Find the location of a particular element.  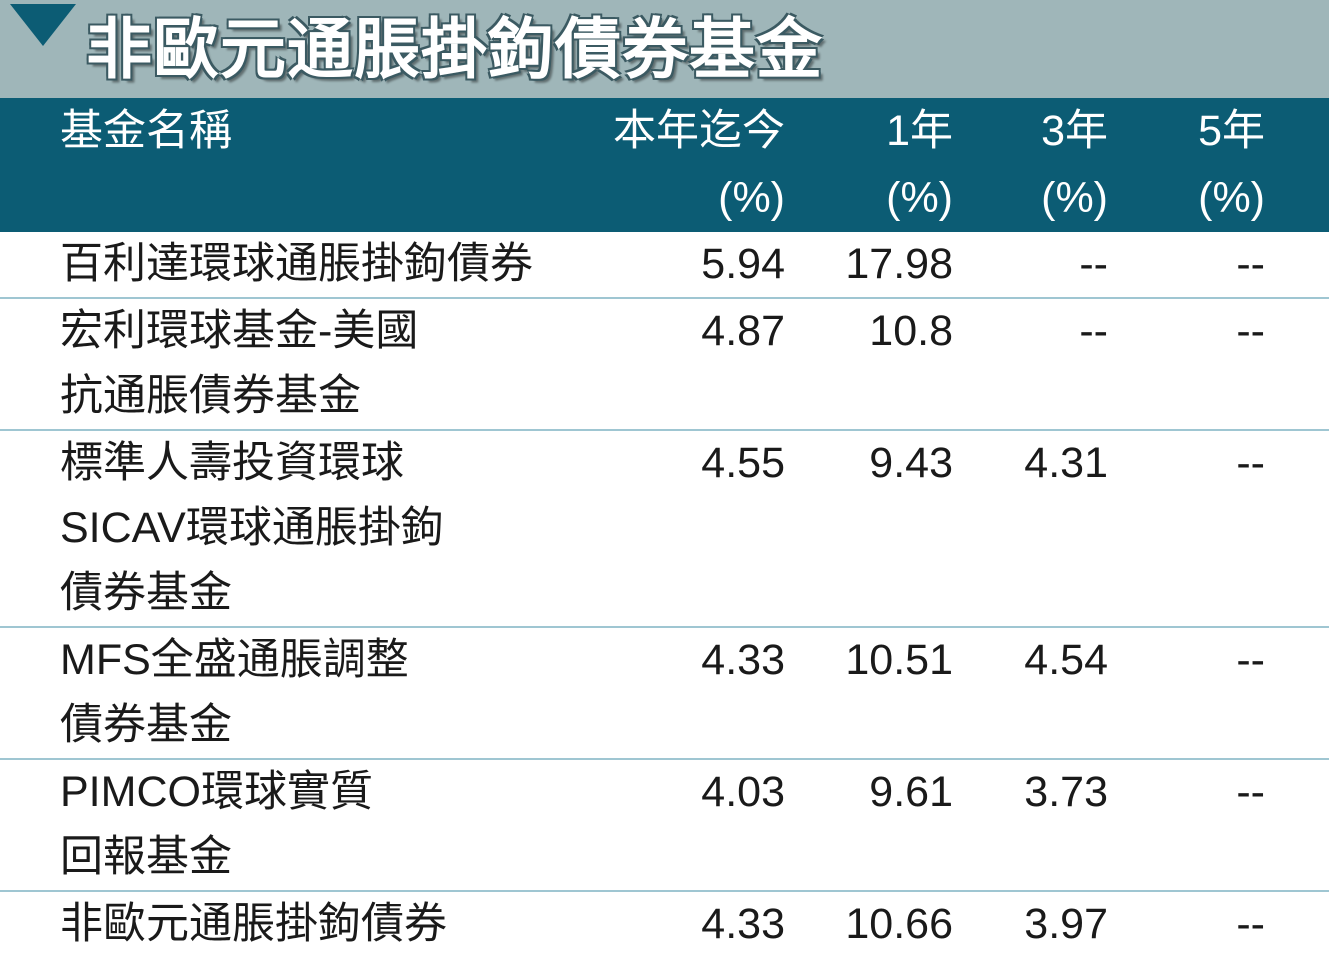

fund-name: 非歐元通脹掛鉤債券 is located at coordinates (295, 923).